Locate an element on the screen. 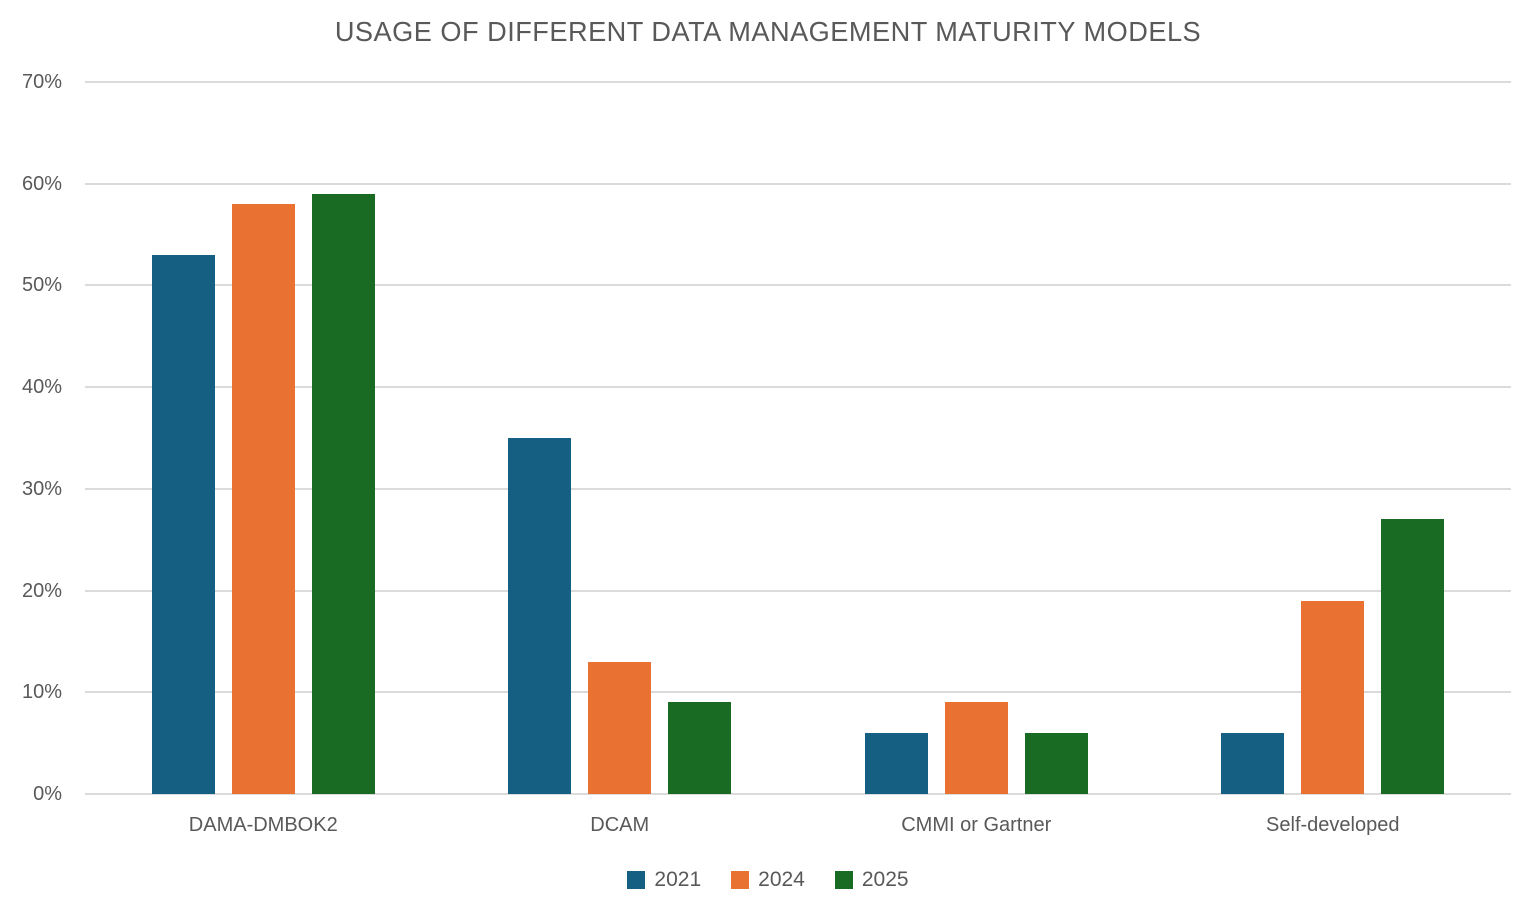 The height and width of the screenshot is (921, 1536). bar-2024-dama-dmbok2 is located at coordinates (263, 499).